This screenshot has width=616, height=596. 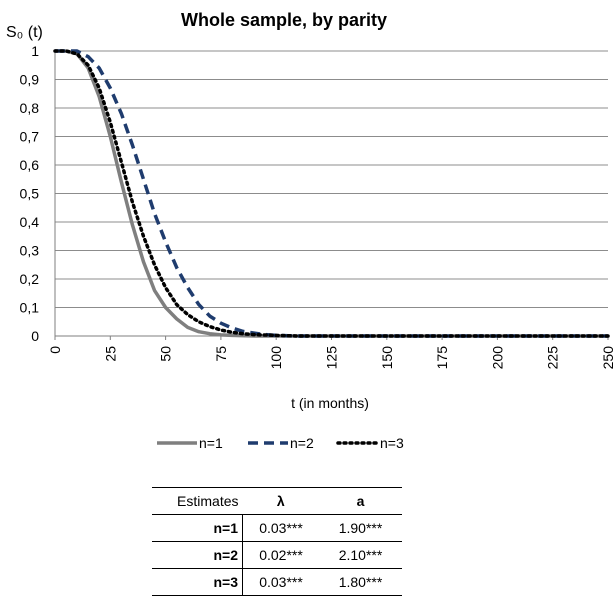 I want to click on estimates-header-label: Estimates, so click(x=197, y=501).